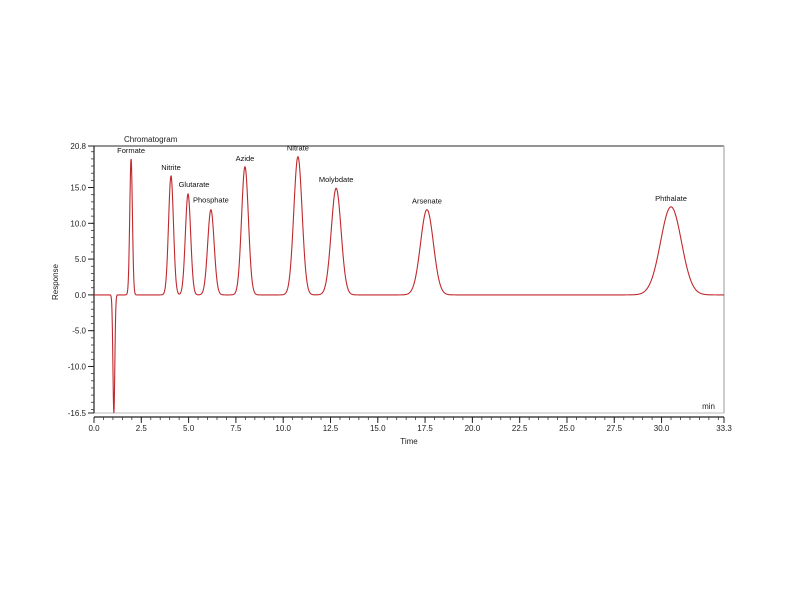 The height and width of the screenshot is (600, 800). I want to click on x-tick-label: 5.0, so click(189, 428).